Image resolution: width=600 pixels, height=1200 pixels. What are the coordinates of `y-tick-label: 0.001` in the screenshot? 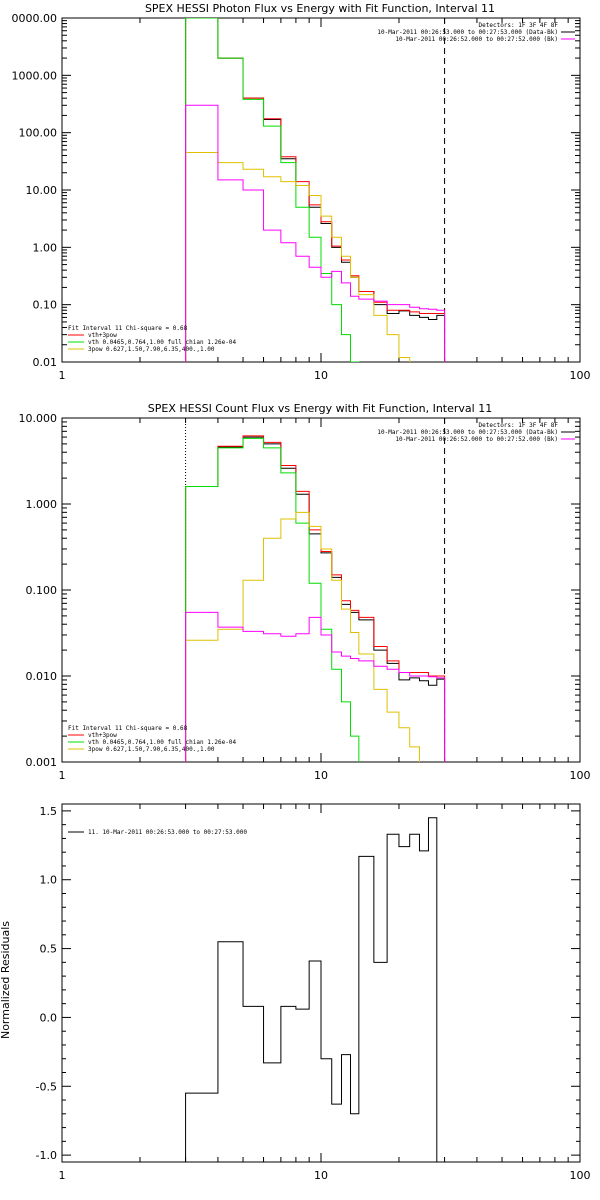 It's located at (42, 762).